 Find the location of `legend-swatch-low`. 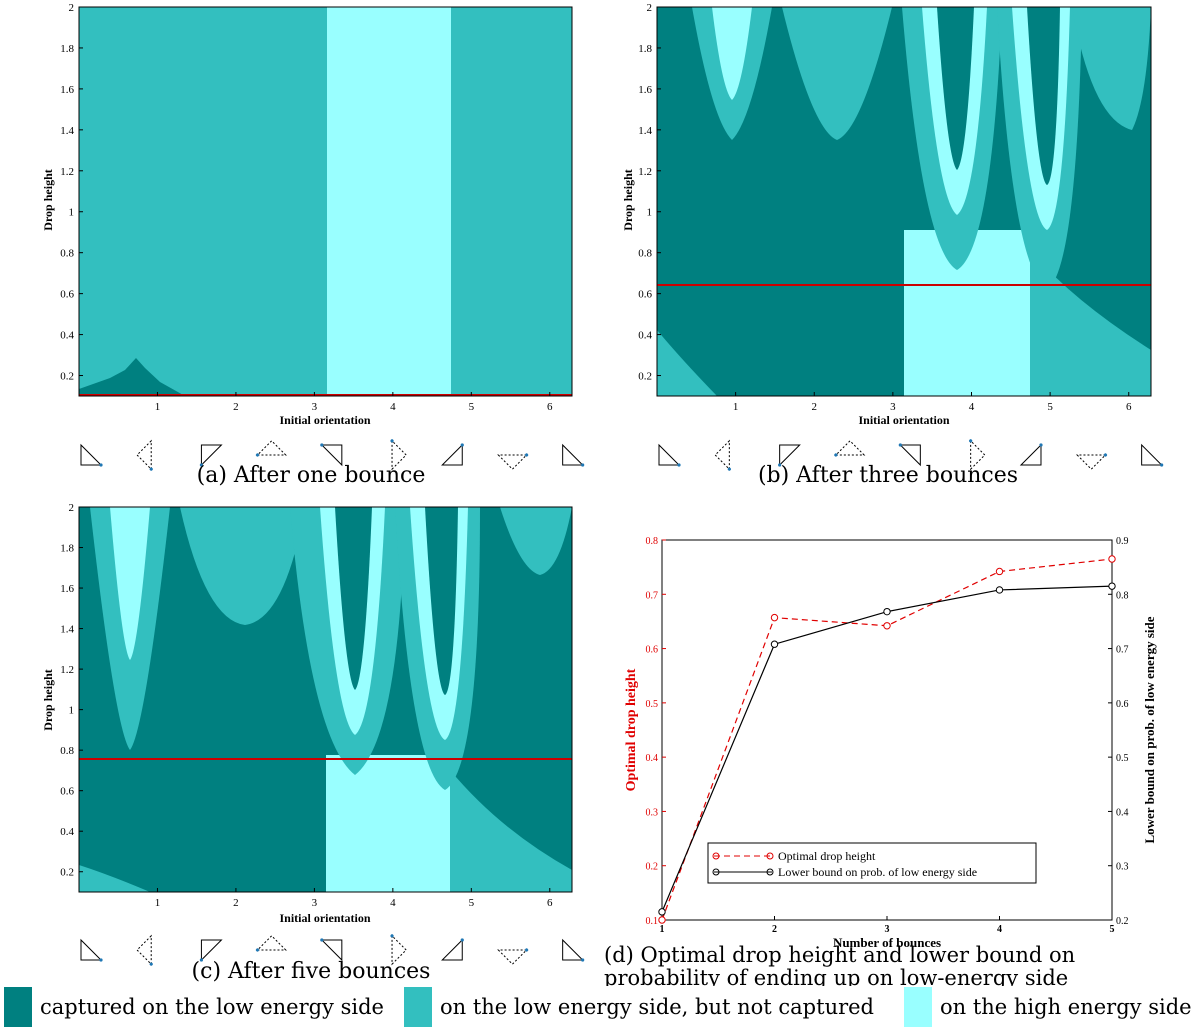

legend-swatch-low is located at coordinates (418, 1007).